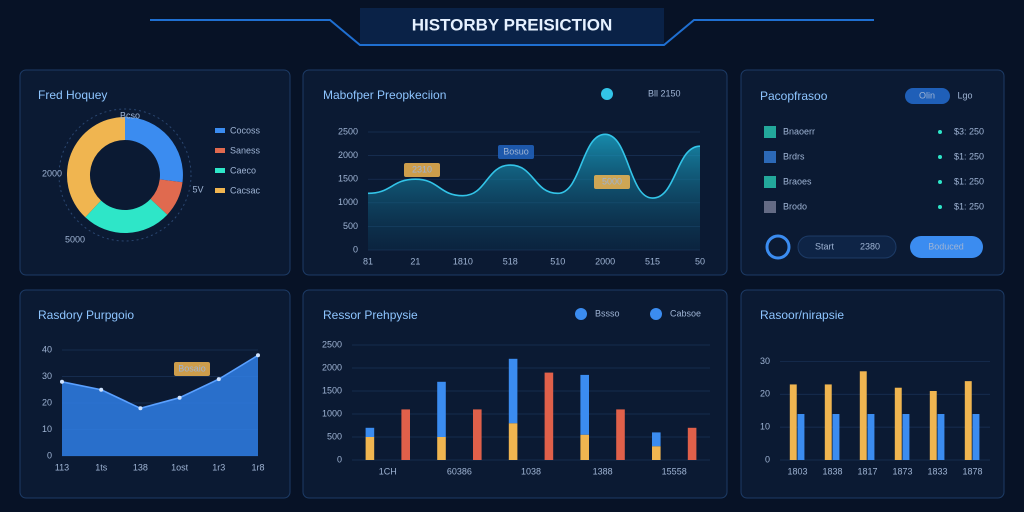 This screenshot has width=1024, height=512. What do you see at coordinates (605, 261) in the screenshot?
I see `x-tick-label: 2000` at bounding box center [605, 261].